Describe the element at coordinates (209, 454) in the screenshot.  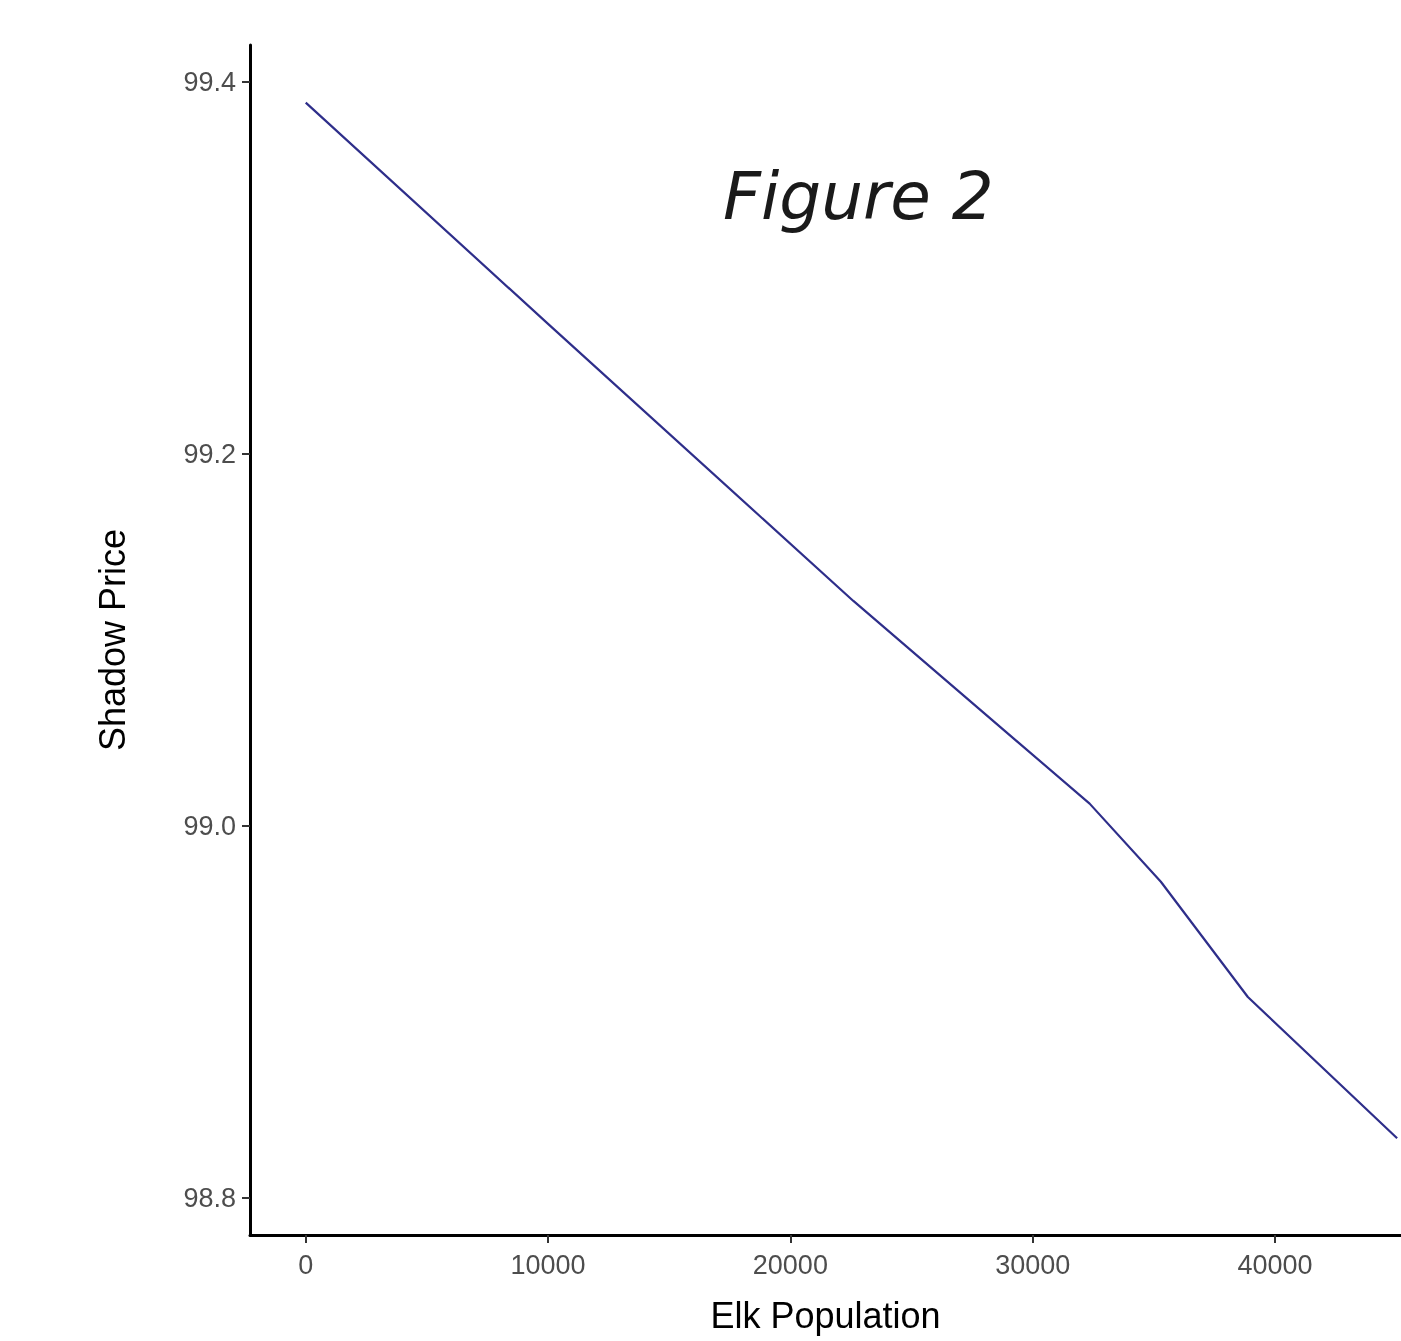
I see `y-tick-label: 99.2` at that location.